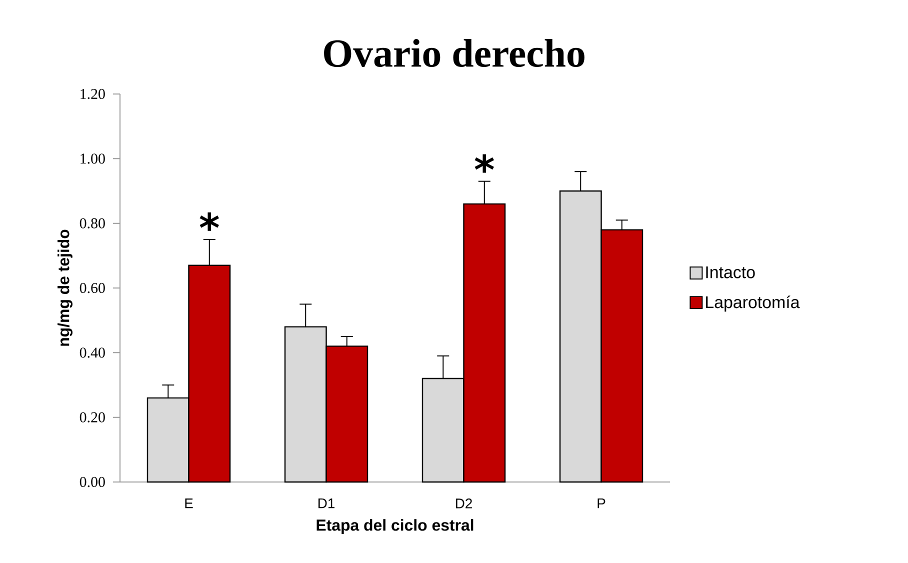 The image size is (908, 563). Describe the element at coordinates (92, 223) in the screenshot. I see `y-tick-label: 0.80` at that location.